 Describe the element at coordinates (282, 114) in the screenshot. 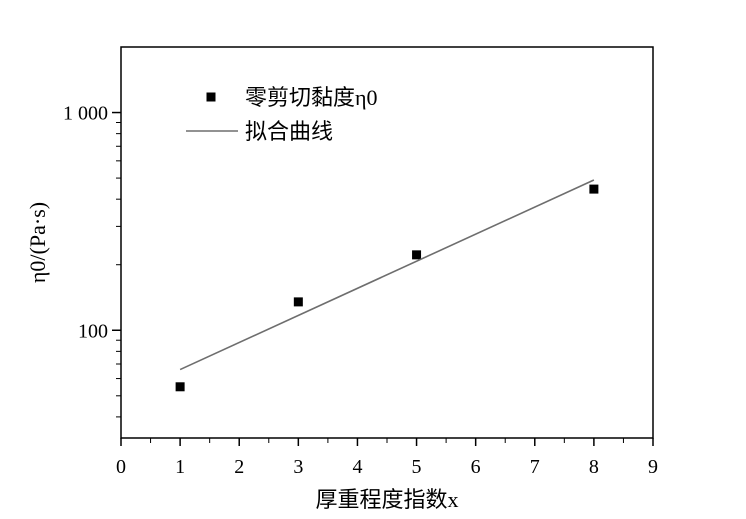

I see `legend: 零剪切黏度η0 拟合曲线` at that location.